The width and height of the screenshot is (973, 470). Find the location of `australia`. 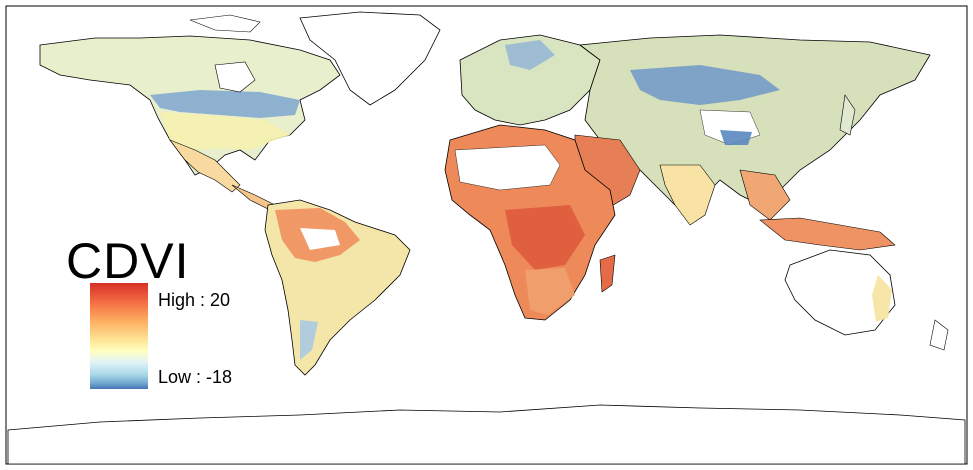

australia is located at coordinates (840, 292).